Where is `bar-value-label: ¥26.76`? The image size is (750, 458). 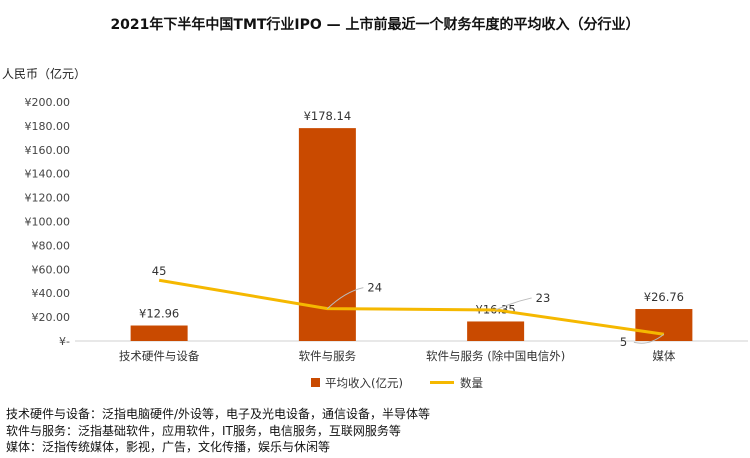
bar-value-label: ¥26.76 is located at coordinates (664, 297).